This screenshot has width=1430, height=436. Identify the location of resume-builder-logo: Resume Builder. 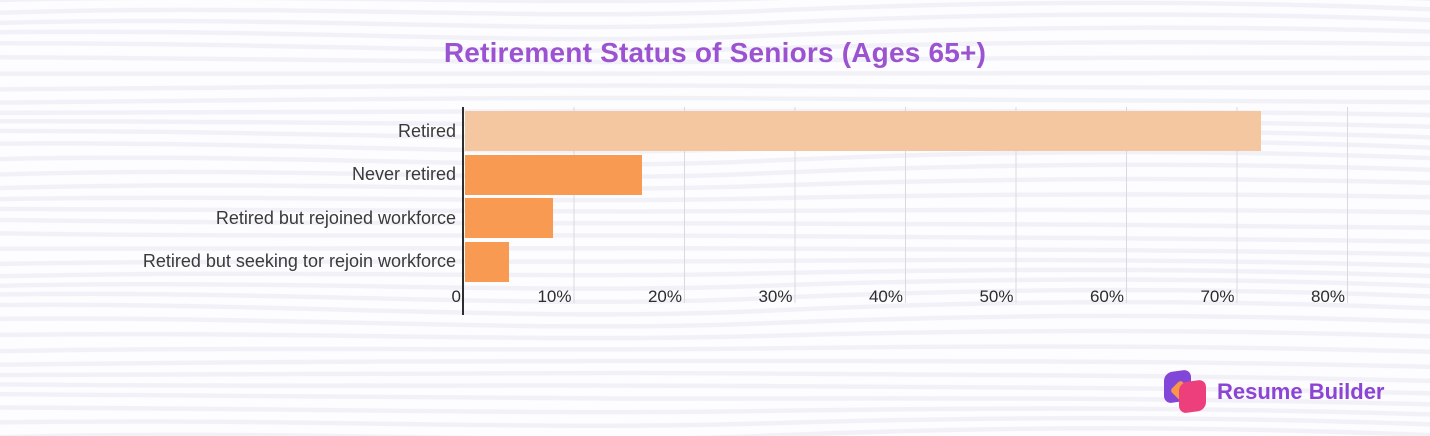
(1283, 392).